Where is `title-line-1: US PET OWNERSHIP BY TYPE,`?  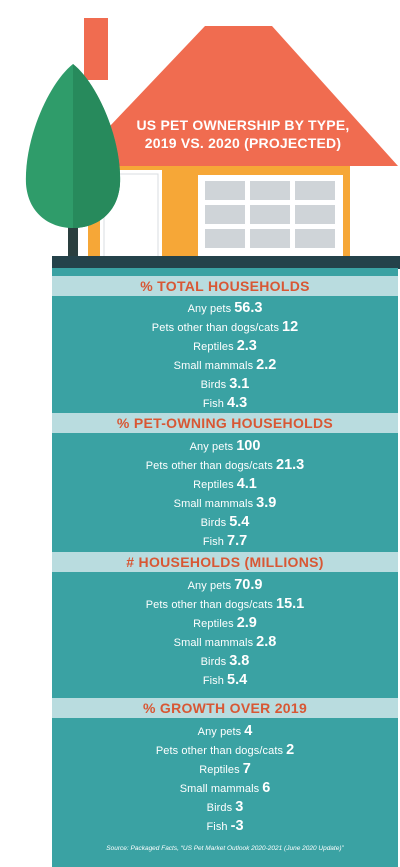 title-line-1: US PET OWNERSHIP BY TYPE, is located at coordinates (243, 125).